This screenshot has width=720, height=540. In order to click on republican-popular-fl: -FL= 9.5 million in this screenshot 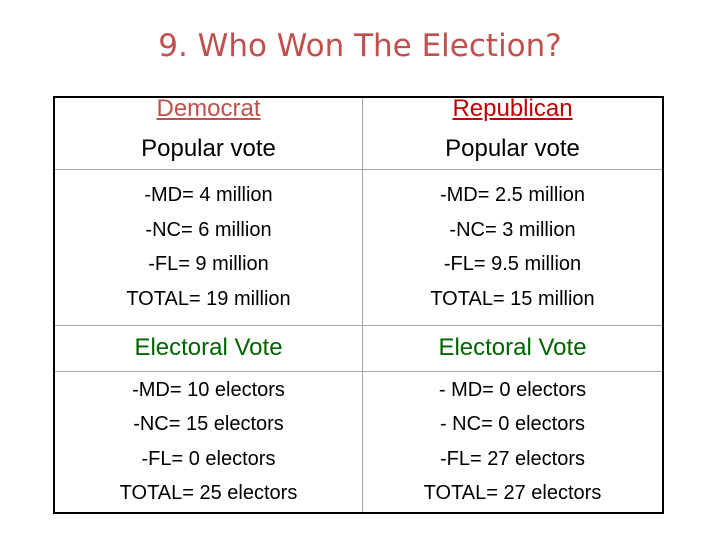, I will do `click(512, 264)`.